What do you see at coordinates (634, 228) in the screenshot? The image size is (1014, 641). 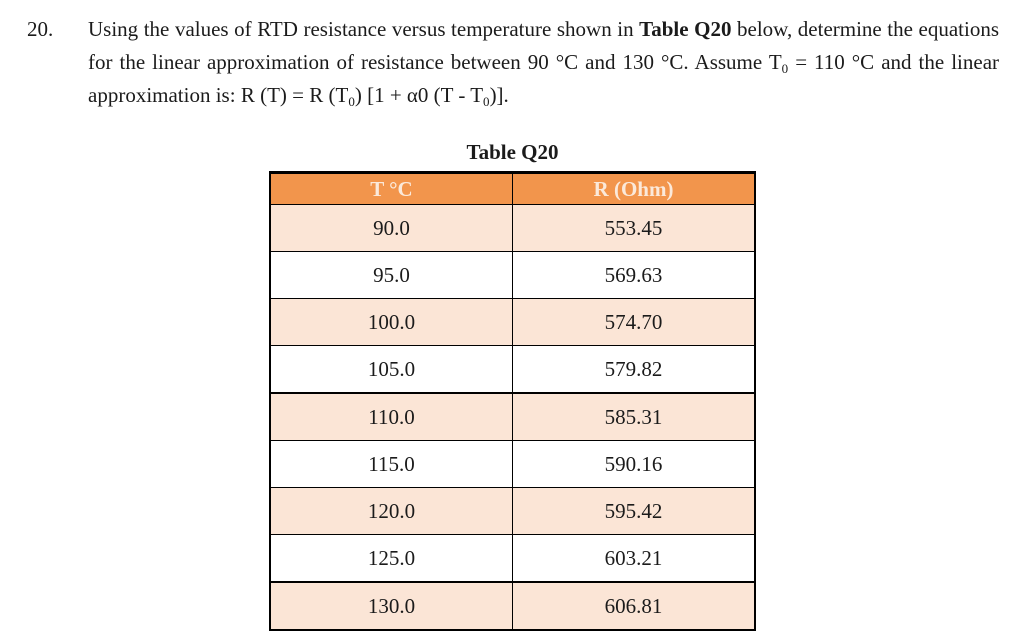 I see `cell-resistance: 553.45` at bounding box center [634, 228].